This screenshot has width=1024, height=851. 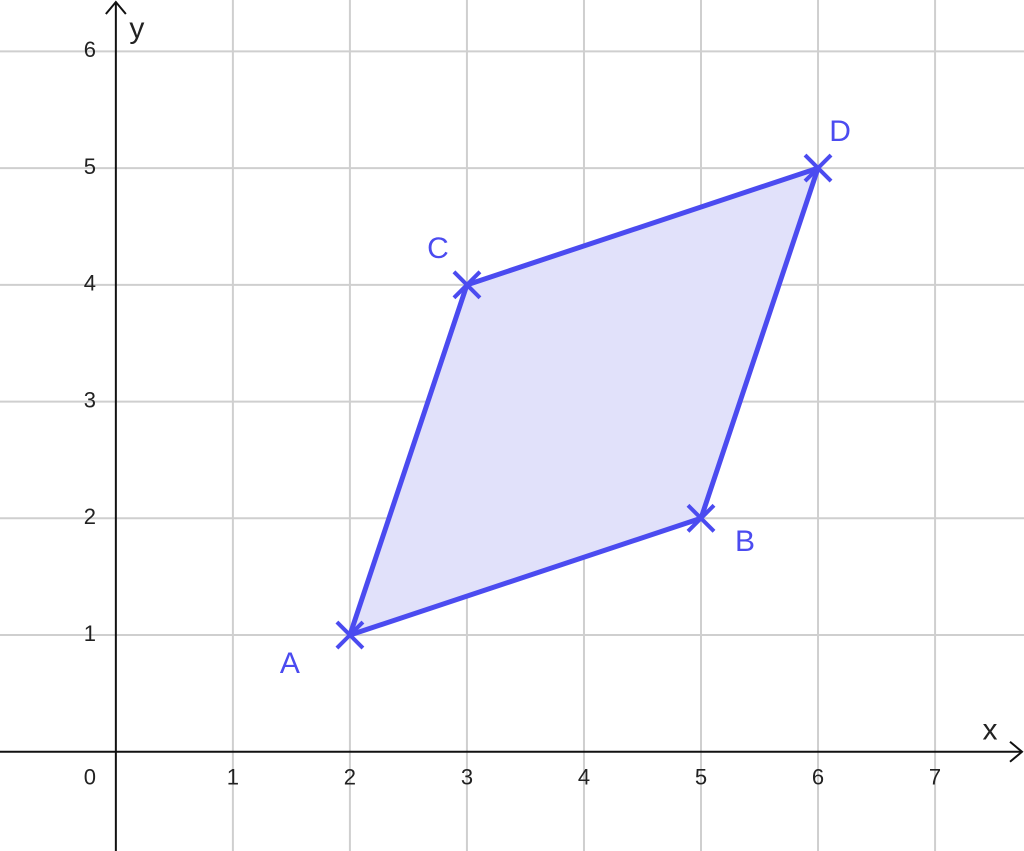 I want to click on y-tick-label: 5, so click(x=90, y=166).